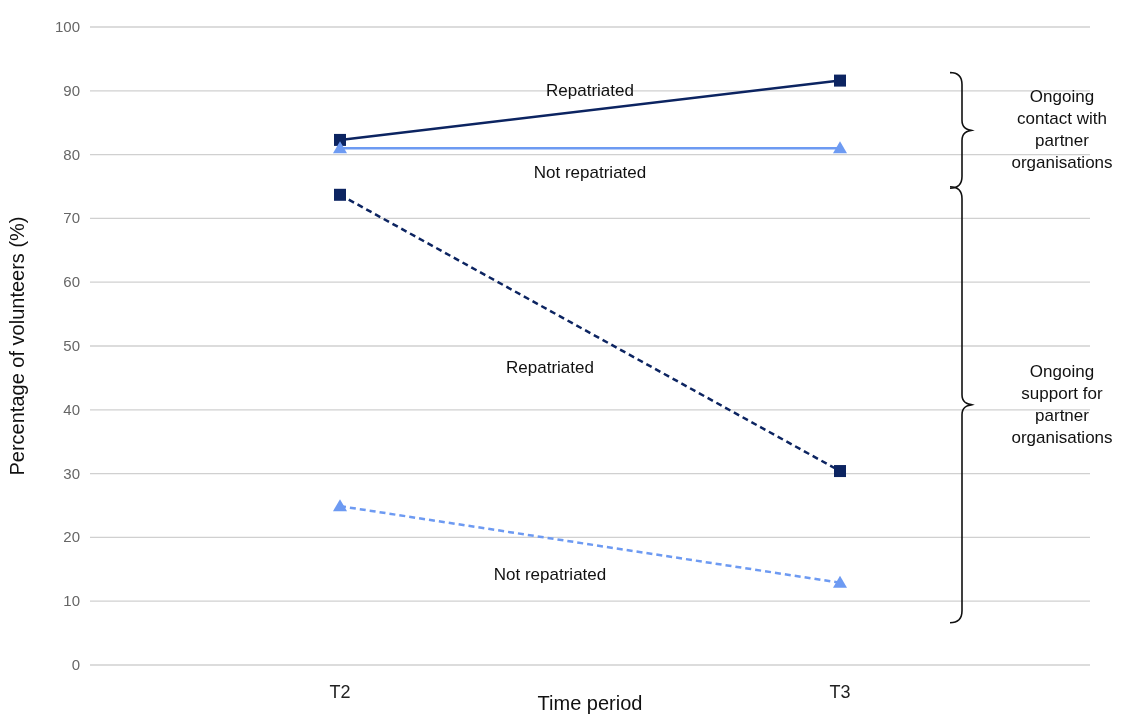  I want to click on y-tick-label: 40, so click(71, 409).